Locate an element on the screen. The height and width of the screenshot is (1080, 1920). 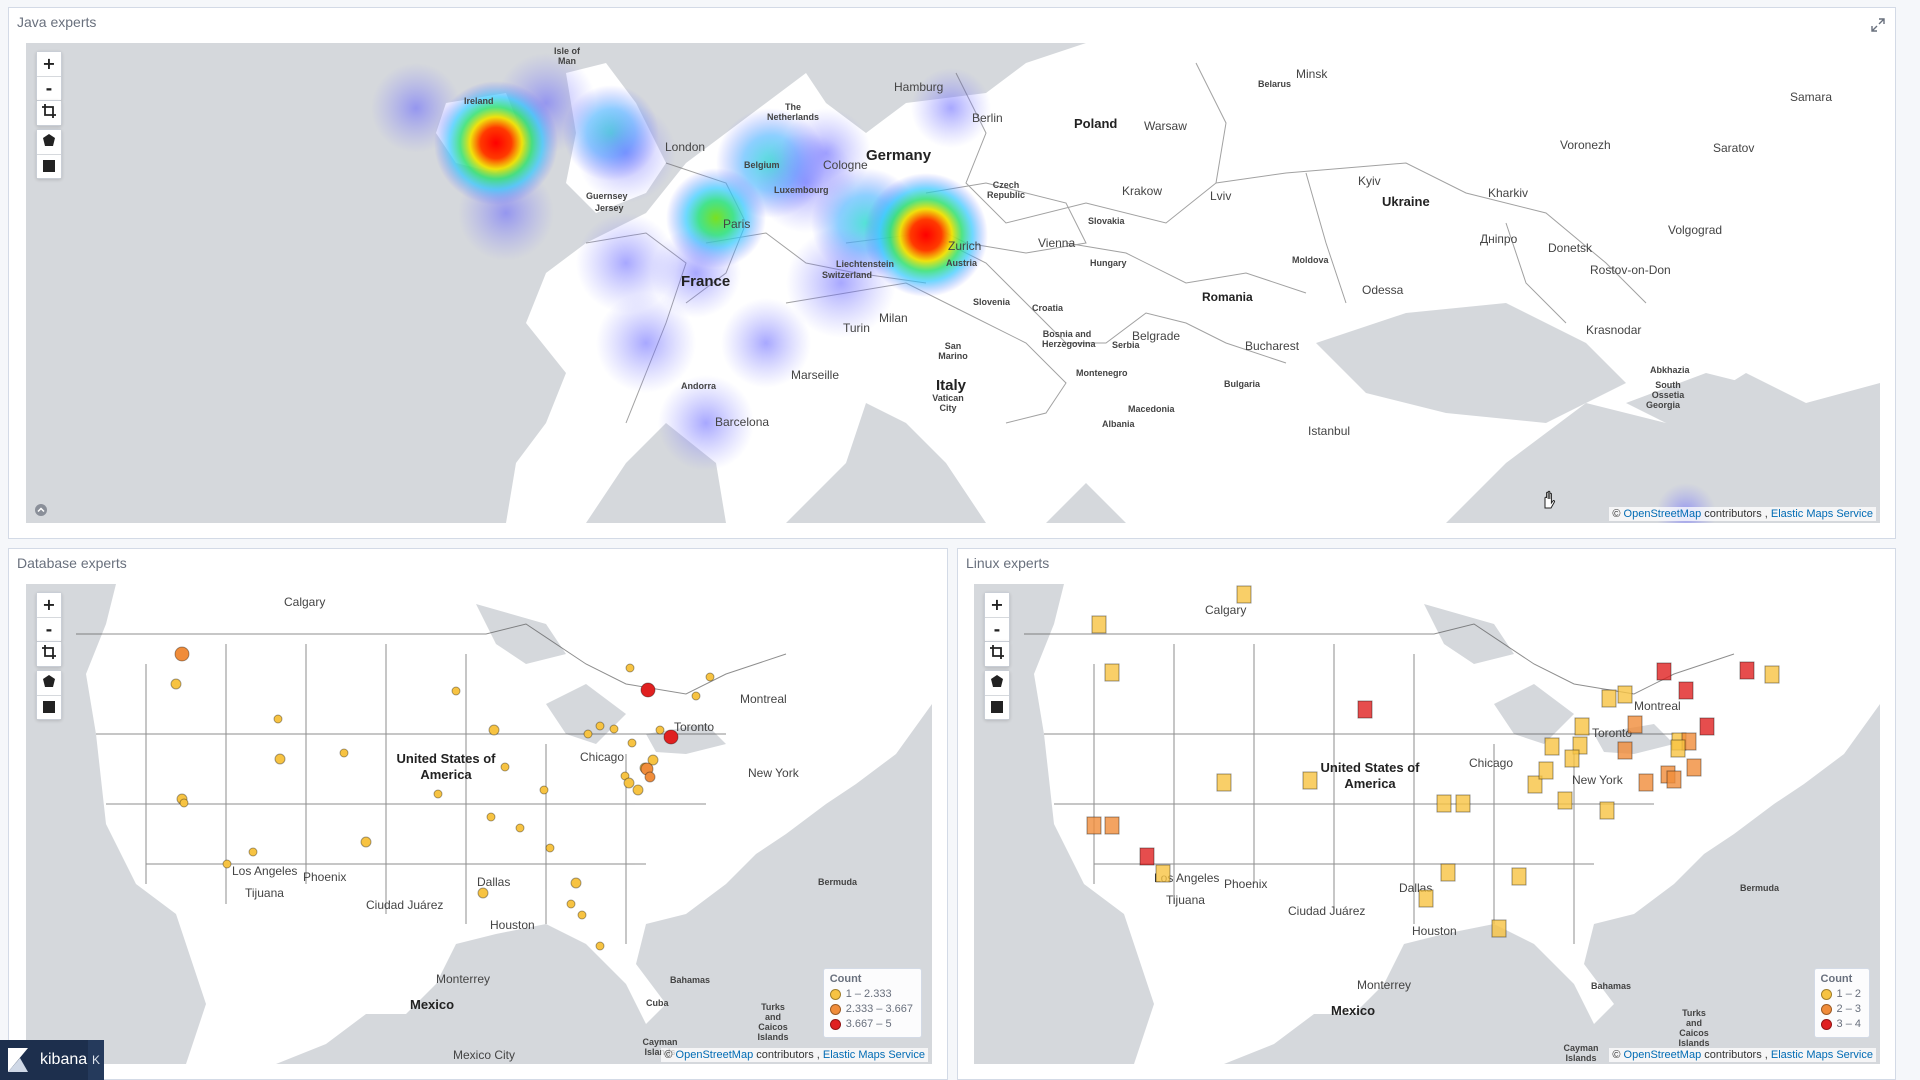
legend-toggle-icon is located at coordinates (41, 510).